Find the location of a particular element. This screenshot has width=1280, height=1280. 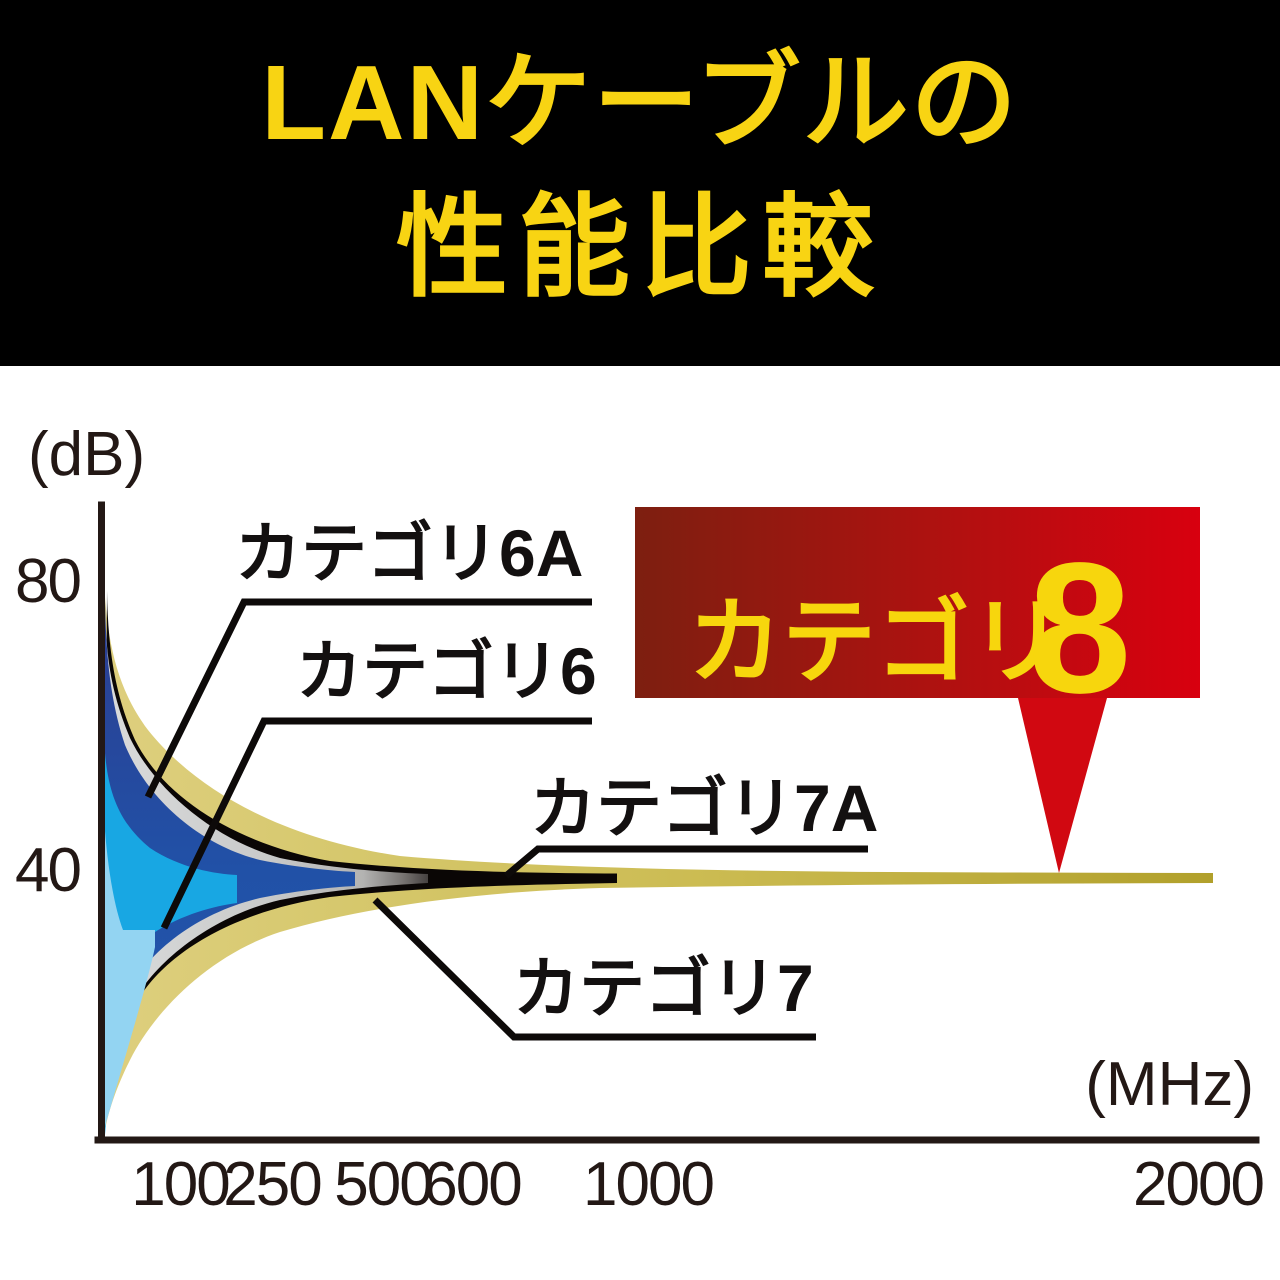

x-tick-500: 500 is located at coordinates (383, 1184).